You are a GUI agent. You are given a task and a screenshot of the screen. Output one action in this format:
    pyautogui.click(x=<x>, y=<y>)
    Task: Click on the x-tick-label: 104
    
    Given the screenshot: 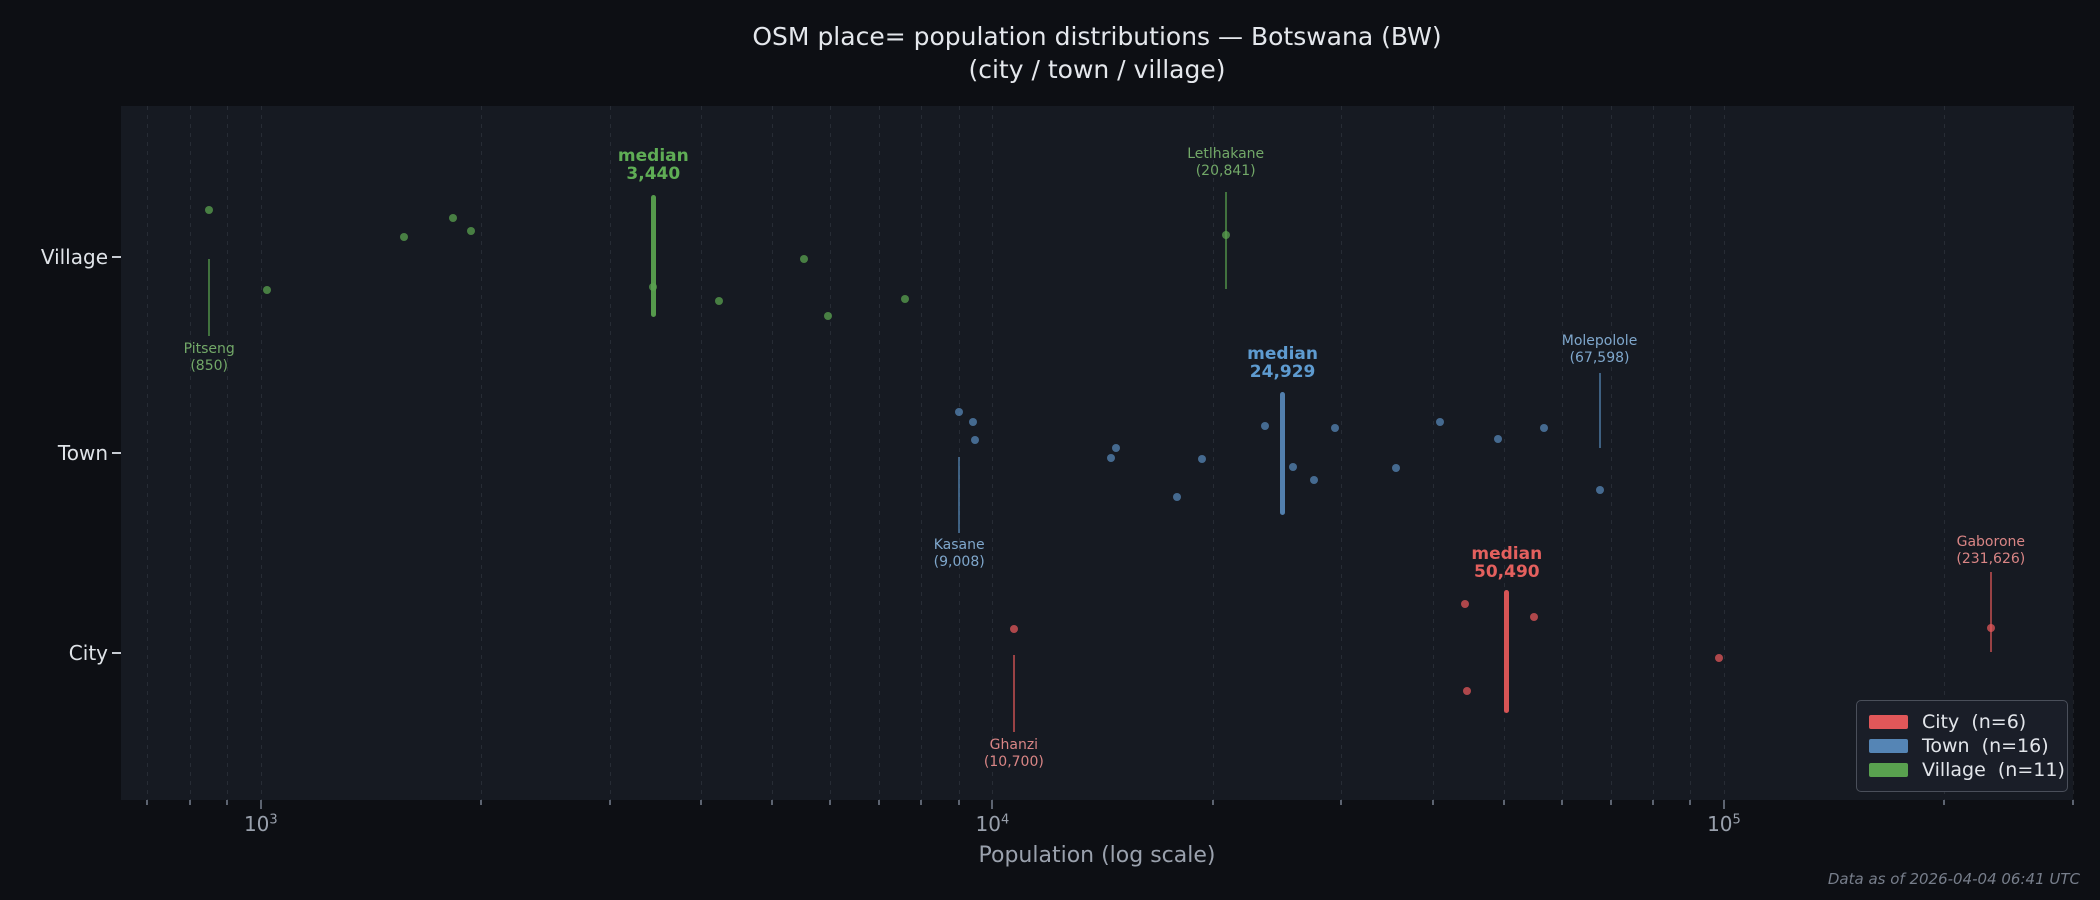 What is the action you would take?
    pyautogui.click(x=992, y=824)
    